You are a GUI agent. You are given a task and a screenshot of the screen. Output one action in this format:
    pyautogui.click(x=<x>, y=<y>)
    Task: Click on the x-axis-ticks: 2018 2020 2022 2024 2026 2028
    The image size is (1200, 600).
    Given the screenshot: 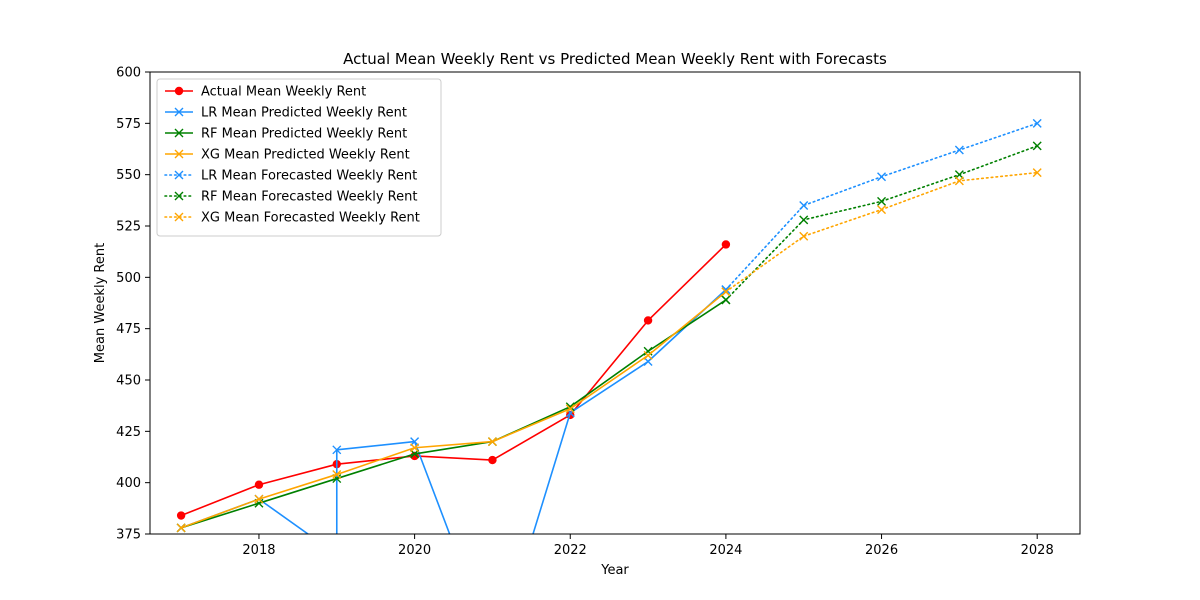 What is the action you would take?
    pyautogui.click(x=648, y=546)
    